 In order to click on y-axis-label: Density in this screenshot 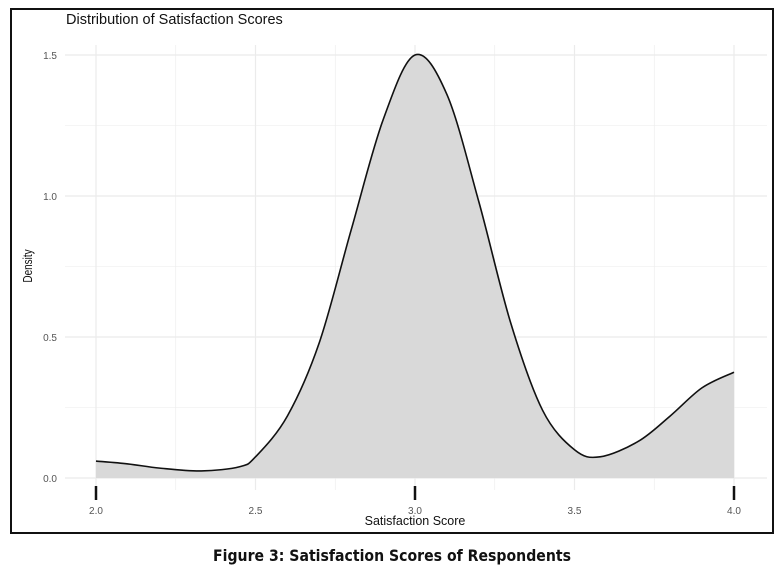, I will do `click(28, 266)`.